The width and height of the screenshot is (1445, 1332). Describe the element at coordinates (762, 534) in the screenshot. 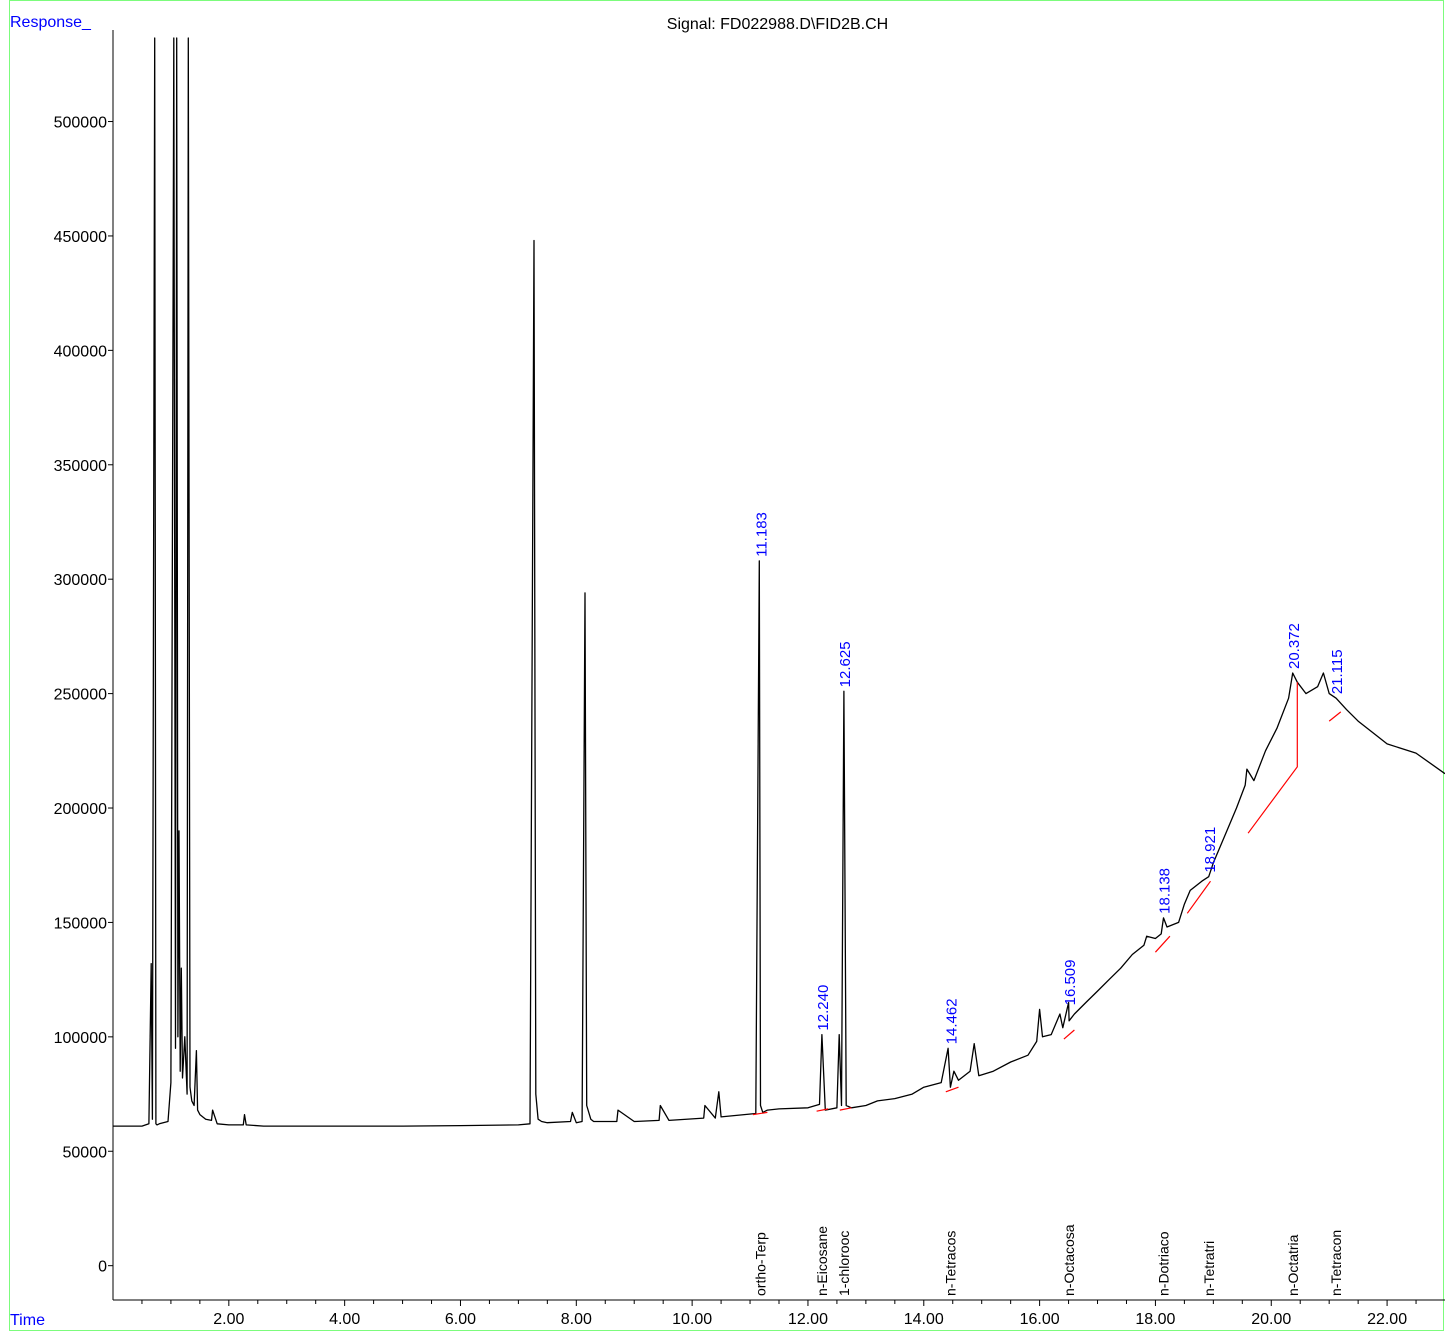

I see `peak-rt-label: 11.183` at that location.